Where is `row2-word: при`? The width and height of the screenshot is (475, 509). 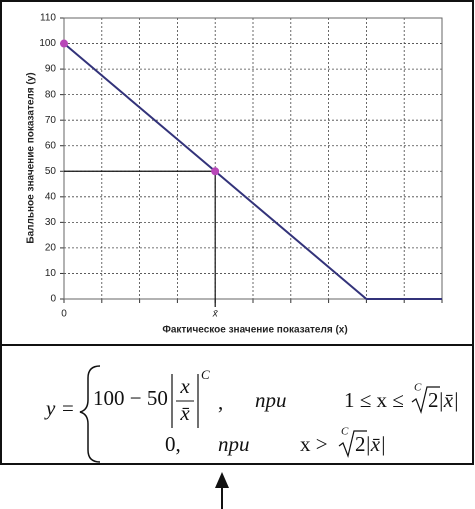
row2-word: при is located at coordinates (234, 444).